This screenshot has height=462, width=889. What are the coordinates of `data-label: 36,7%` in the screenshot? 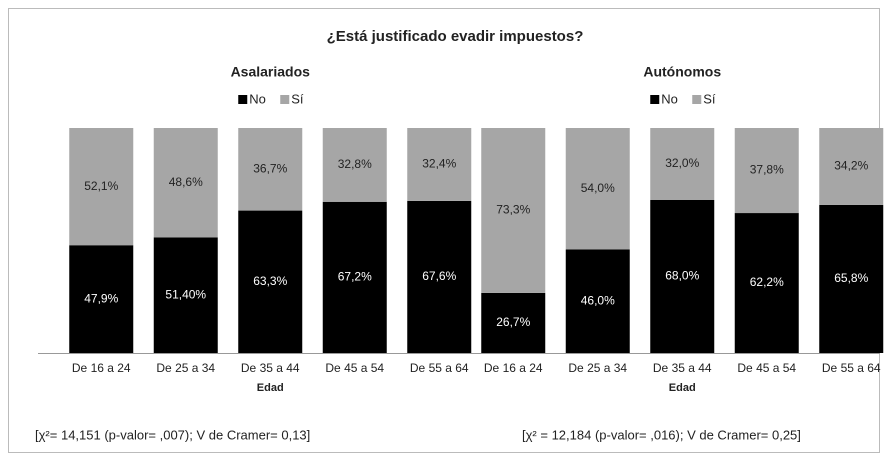 It's located at (270, 168).